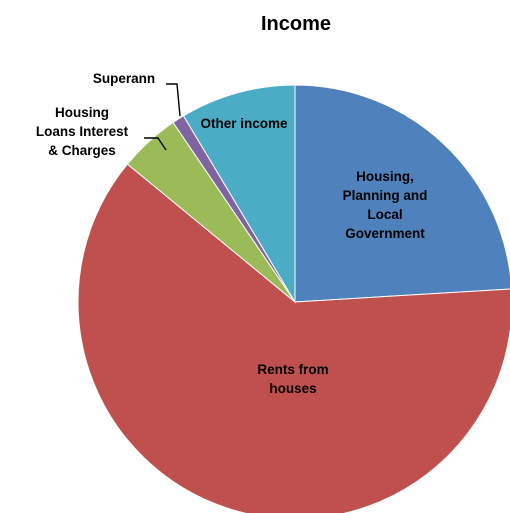 The image size is (510, 513). What do you see at coordinates (162, 117) in the screenshot?
I see `leader-lines` at bounding box center [162, 117].